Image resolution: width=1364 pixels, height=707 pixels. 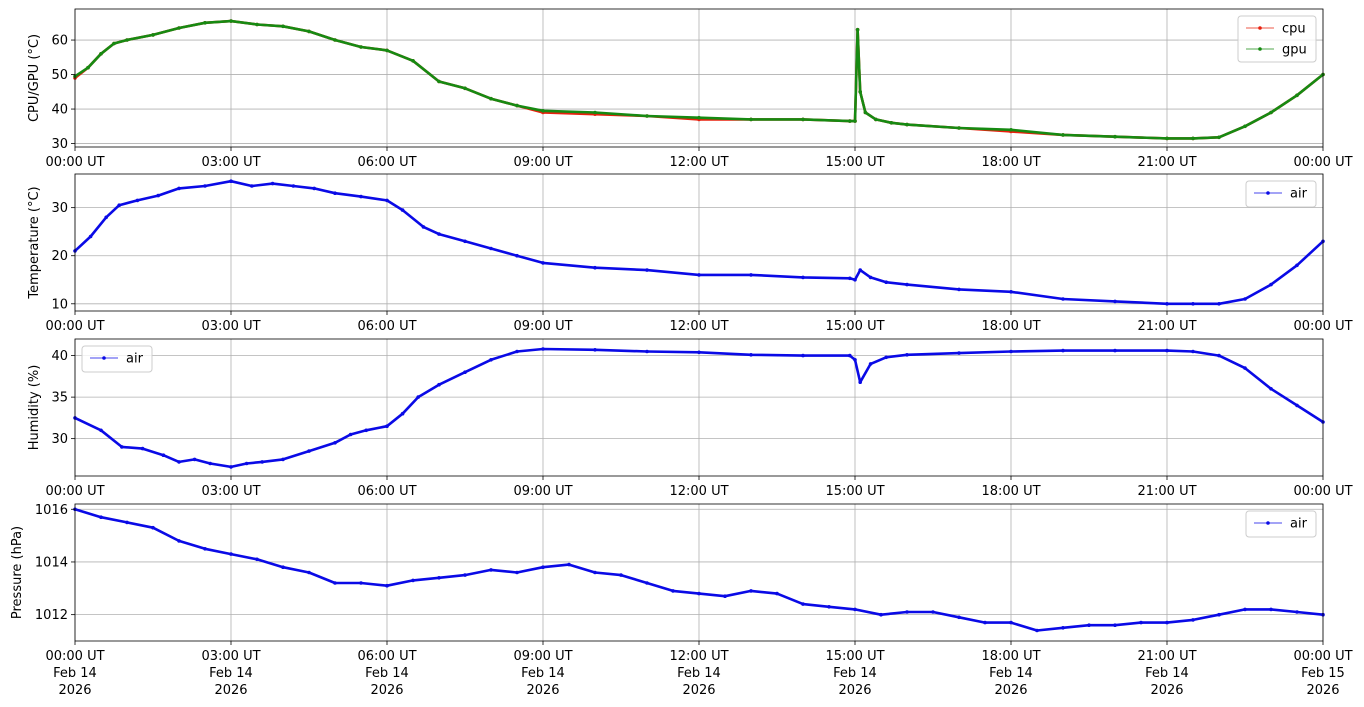 I want to click on x-tick-label: 15:00 UT, so click(x=854, y=162).